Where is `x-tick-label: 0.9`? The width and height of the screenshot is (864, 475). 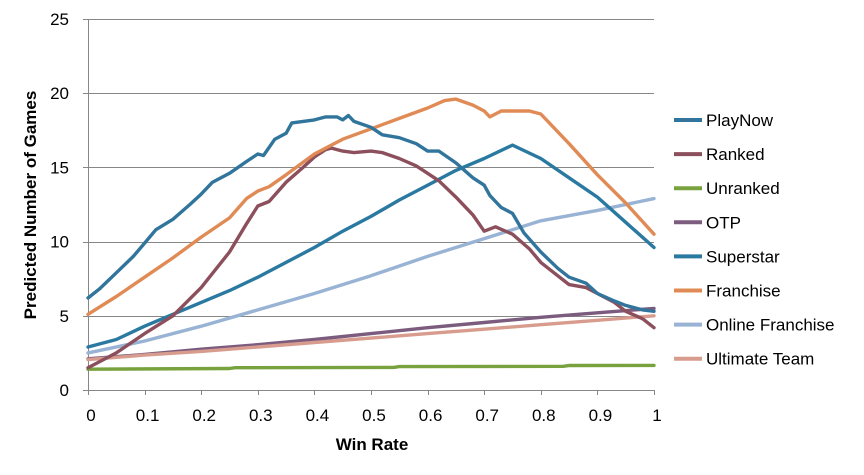
x-tick-label: 0.9 is located at coordinates (601, 415).